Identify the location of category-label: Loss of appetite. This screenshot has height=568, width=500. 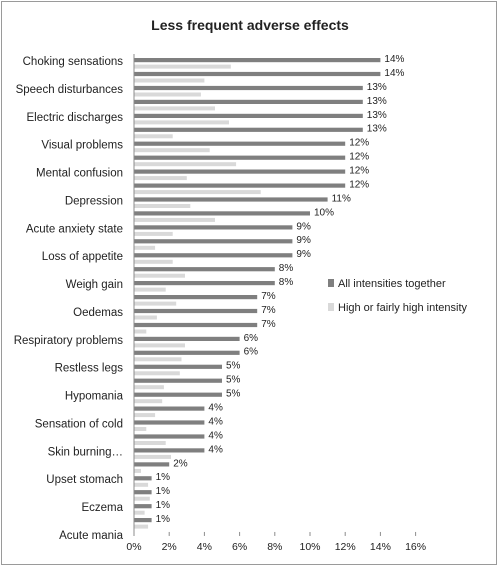
(82, 257).